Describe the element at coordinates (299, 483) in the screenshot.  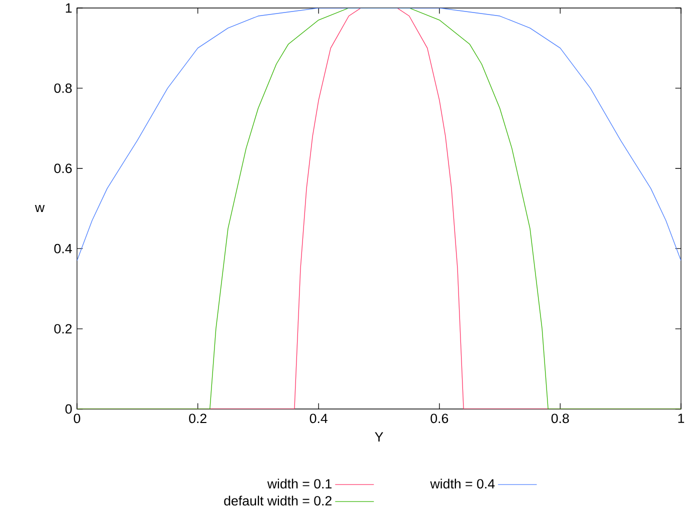
I see `legend-label: width = 0.1` at that location.